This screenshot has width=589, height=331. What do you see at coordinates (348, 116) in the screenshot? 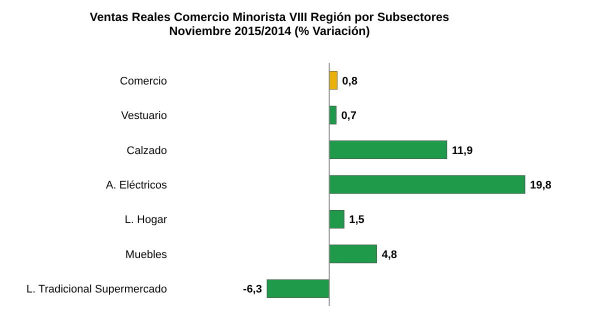
I see `data-label: 0,7` at bounding box center [348, 116].